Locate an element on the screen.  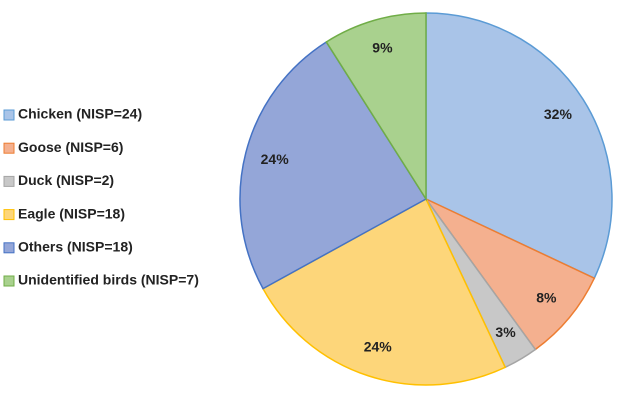
data-label: 8% is located at coordinates (546, 297).